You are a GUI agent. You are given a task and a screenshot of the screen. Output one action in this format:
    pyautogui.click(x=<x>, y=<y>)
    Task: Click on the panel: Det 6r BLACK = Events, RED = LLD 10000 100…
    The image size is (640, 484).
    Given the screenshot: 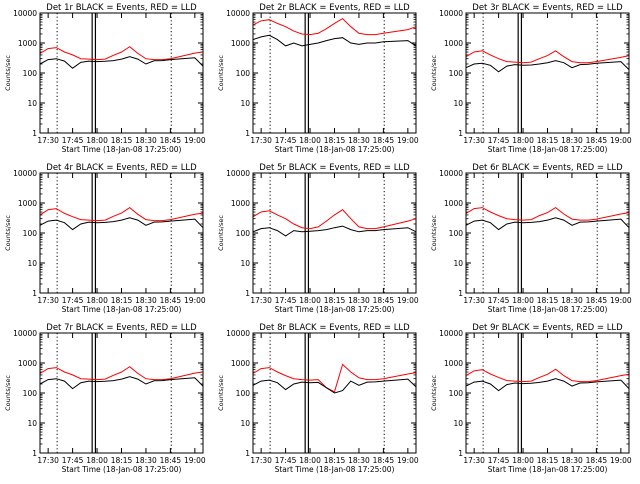 What is the action you would take?
    pyautogui.click(x=531, y=238)
    